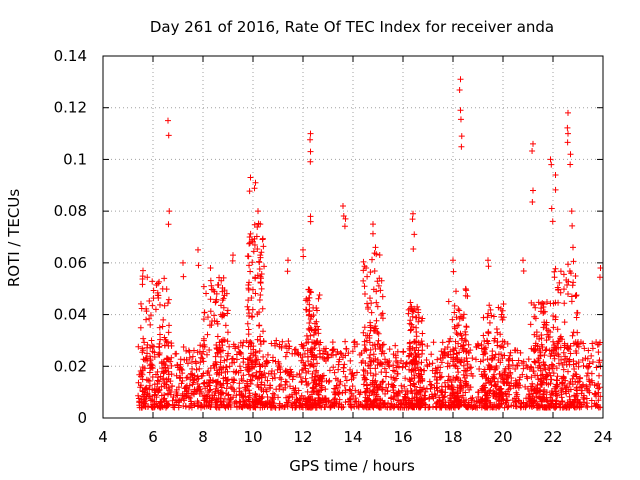 The image size is (640, 480). Describe the element at coordinates (70, 56) in the screenshot. I see `y-tick-label: 0.14` at that location.